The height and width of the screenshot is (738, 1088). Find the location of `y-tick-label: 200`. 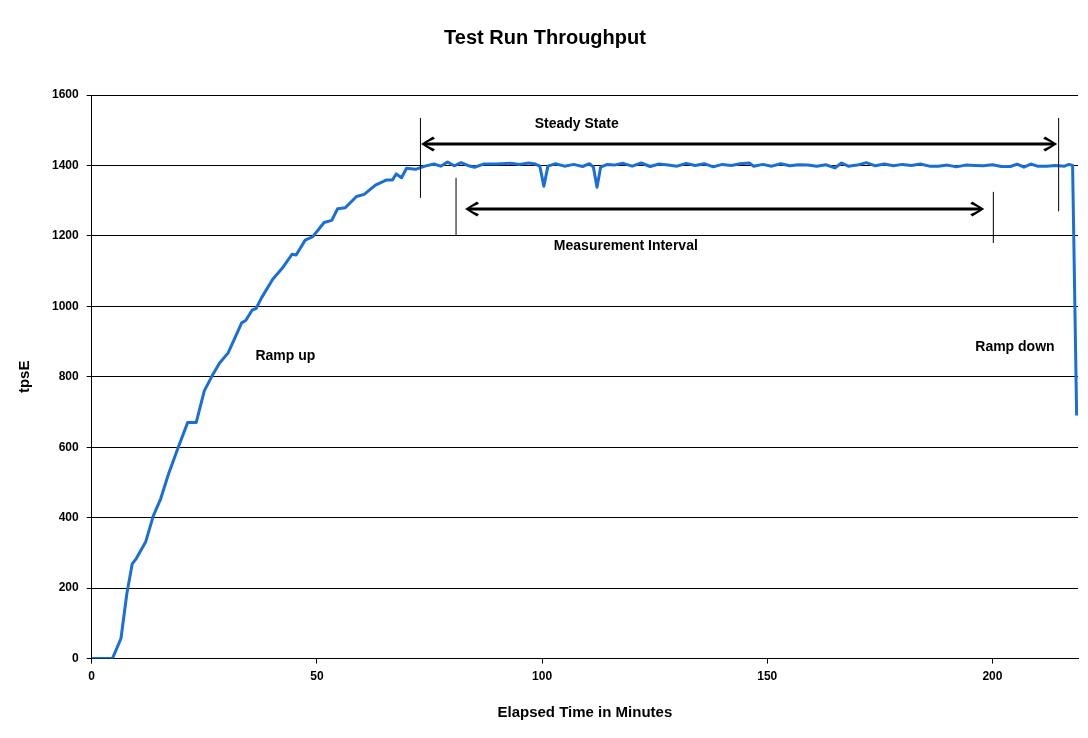

y-tick-label: 200 is located at coordinates (69, 587).